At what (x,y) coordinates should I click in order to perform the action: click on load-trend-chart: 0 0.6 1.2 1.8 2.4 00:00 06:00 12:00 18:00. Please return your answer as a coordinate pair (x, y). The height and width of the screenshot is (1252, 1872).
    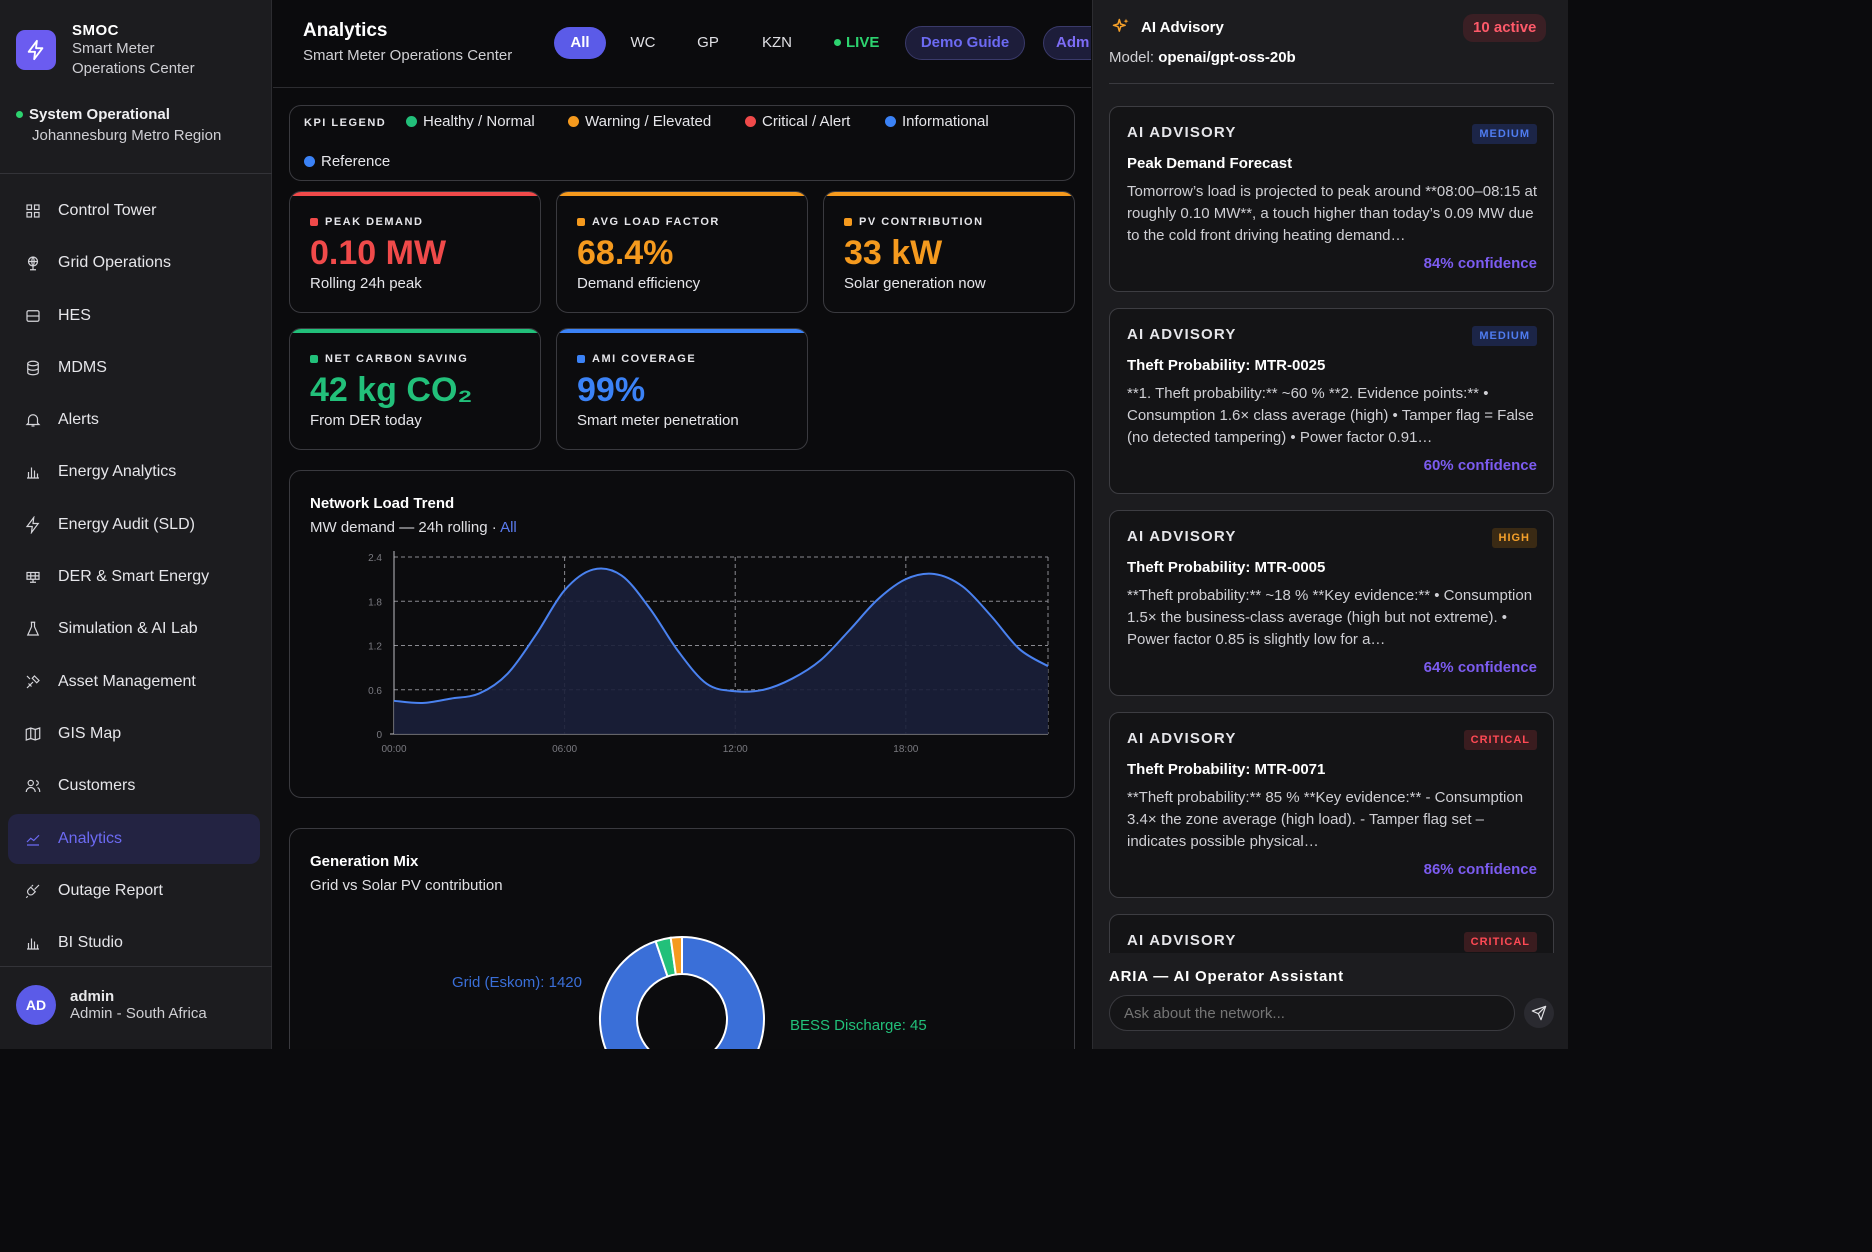
    Looking at the image, I should click on (683, 635).